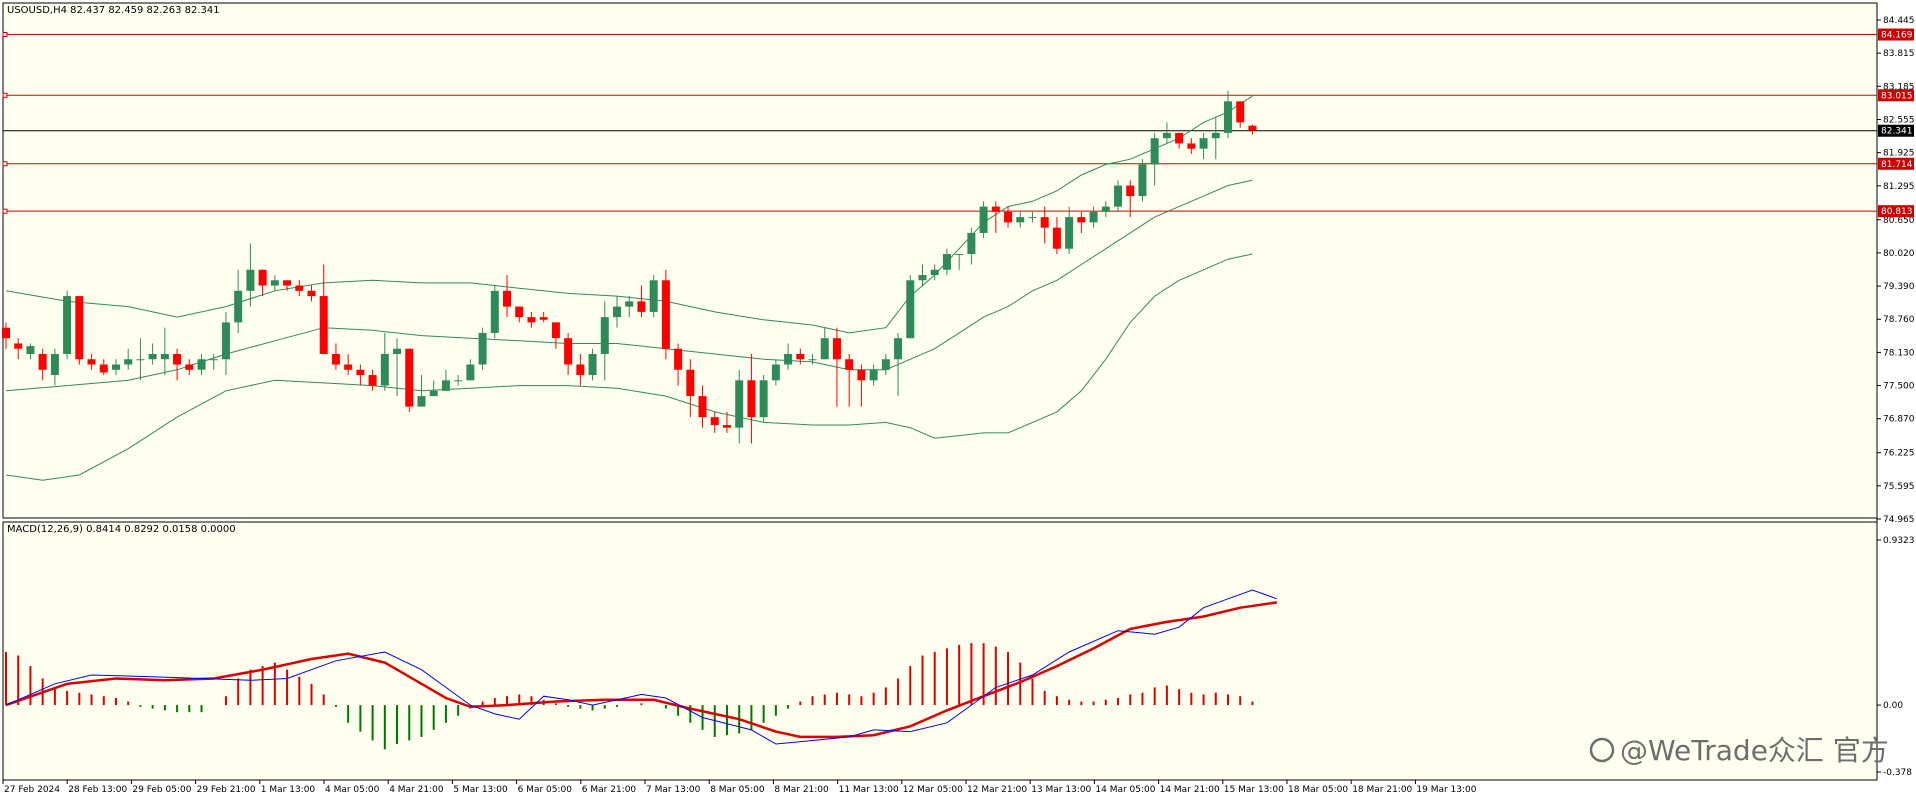  What do you see at coordinates (801, 790) in the screenshot?
I see `time-tick-label: 8 Mar 21:00` at bounding box center [801, 790].